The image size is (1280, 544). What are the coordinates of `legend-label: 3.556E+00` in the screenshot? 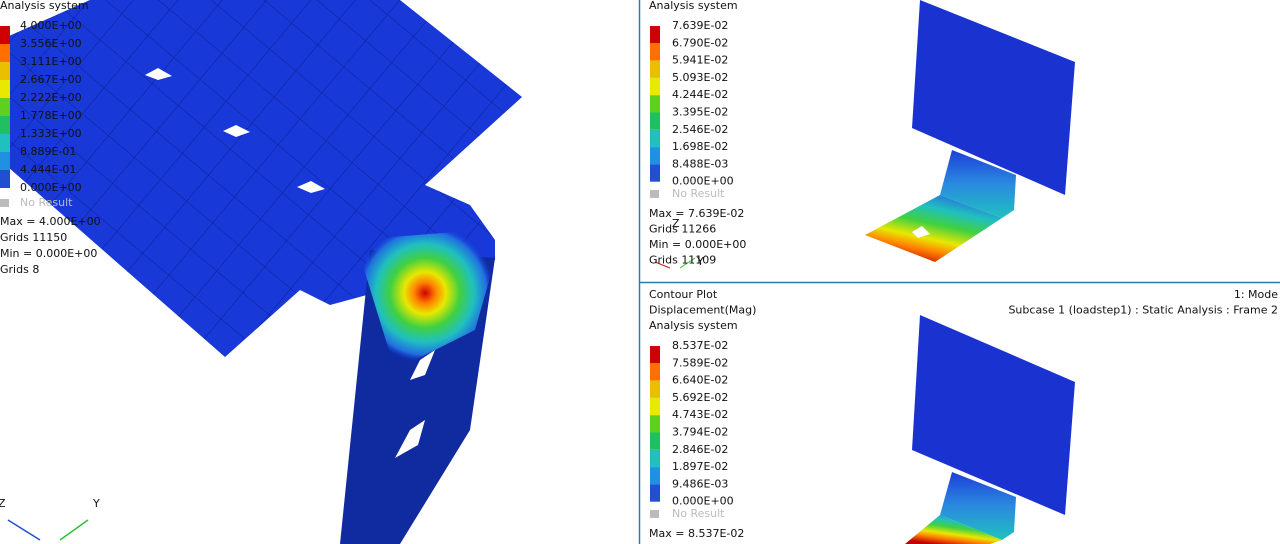 It's located at (51, 43).